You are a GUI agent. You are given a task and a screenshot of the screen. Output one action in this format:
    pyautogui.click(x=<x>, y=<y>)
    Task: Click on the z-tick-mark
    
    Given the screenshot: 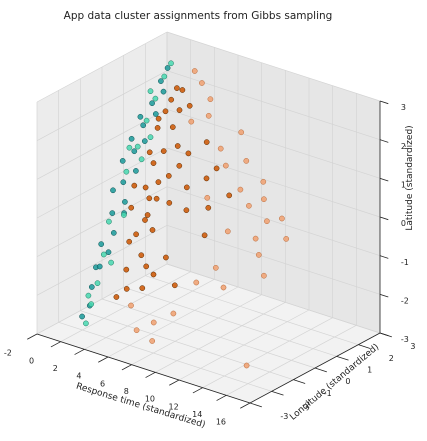 What is the action you would take?
    pyautogui.click(x=384, y=295)
    